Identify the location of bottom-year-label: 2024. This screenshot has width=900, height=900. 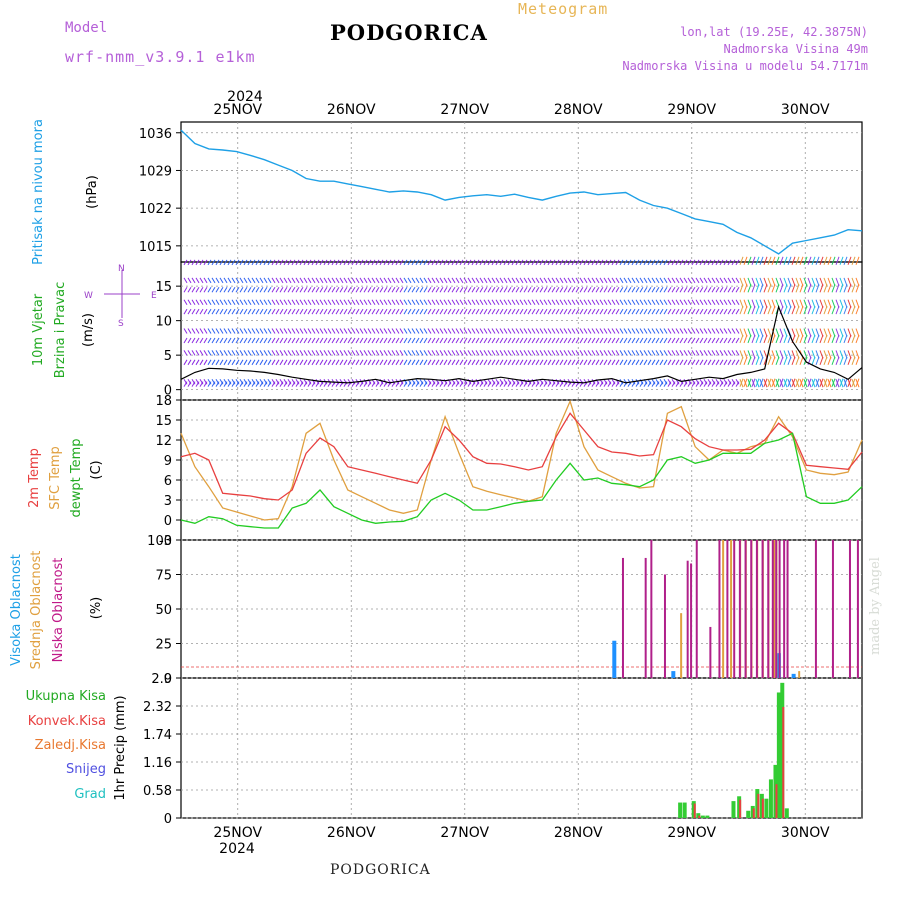
(237, 849).